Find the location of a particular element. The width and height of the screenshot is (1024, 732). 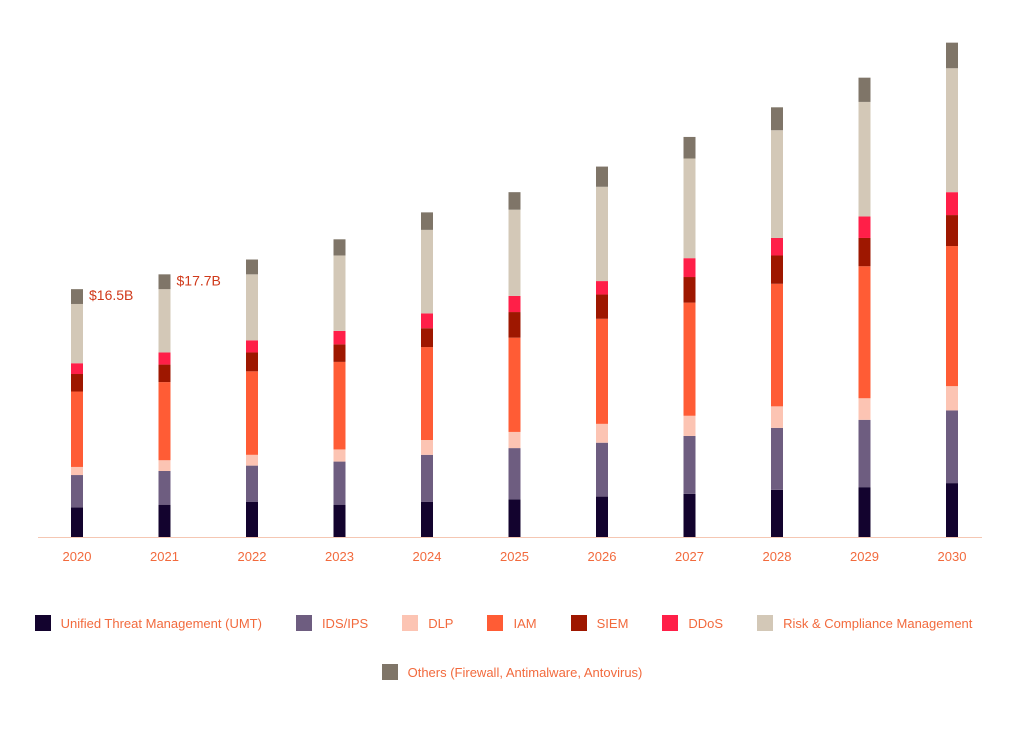

bar-segment-others-firewall-antimalware-antovirus-2023 is located at coordinates (339, 247).